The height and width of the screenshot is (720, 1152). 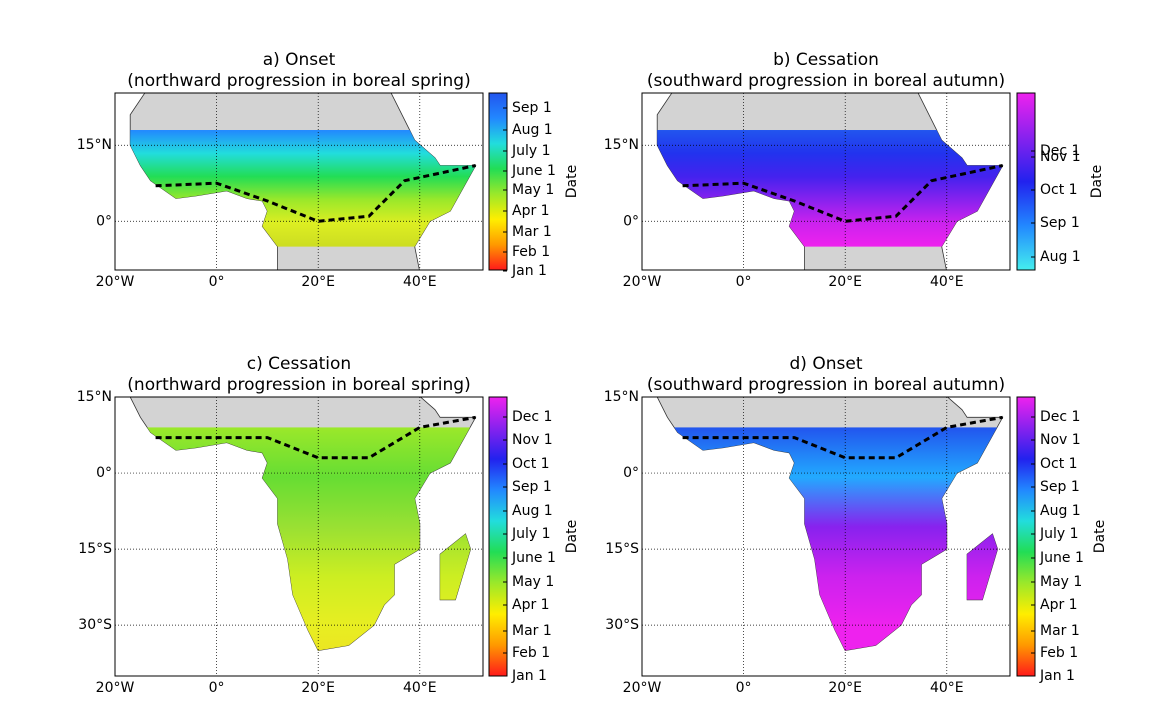 What do you see at coordinates (826, 364) in the screenshot?
I see `panel-title: d) Onset` at bounding box center [826, 364].